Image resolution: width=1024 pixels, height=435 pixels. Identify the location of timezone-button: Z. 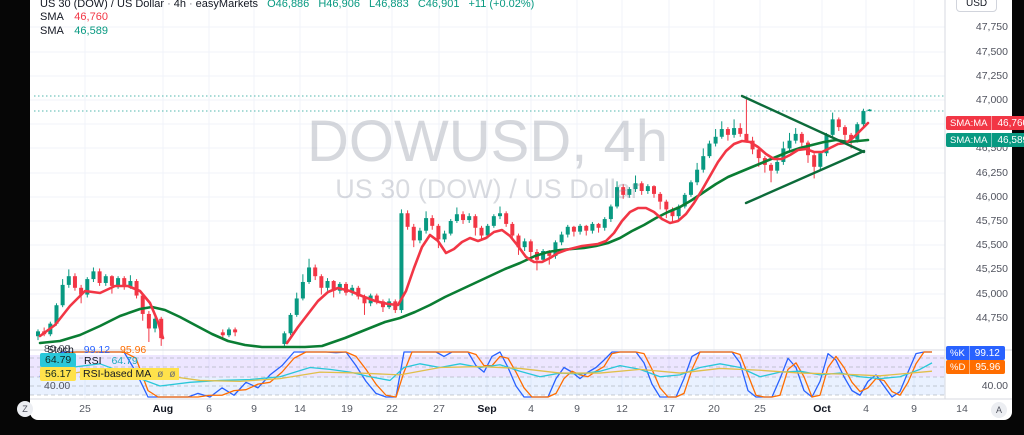
(25, 409).